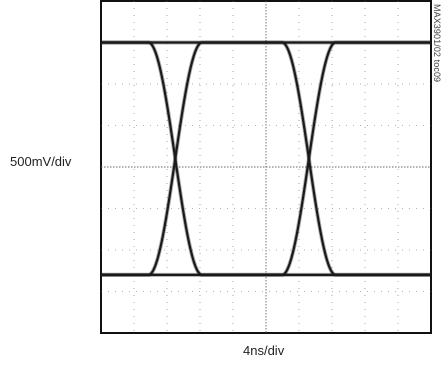  I want to click on x-axis-scale-label: 4ns/div, so click(264, 350).